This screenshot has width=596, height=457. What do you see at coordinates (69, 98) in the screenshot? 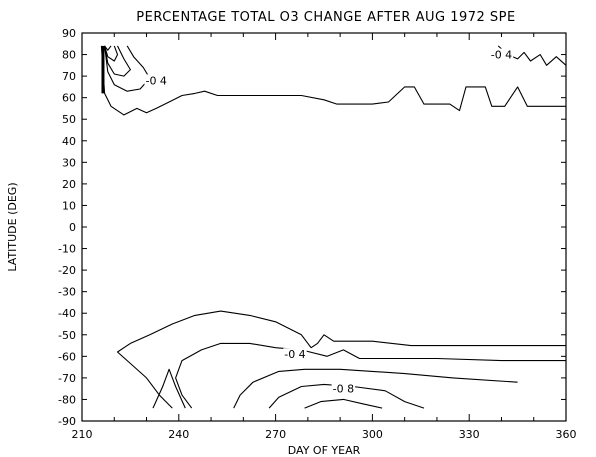
I see `y-tick-label: 60` at bounding box center [69, 98].